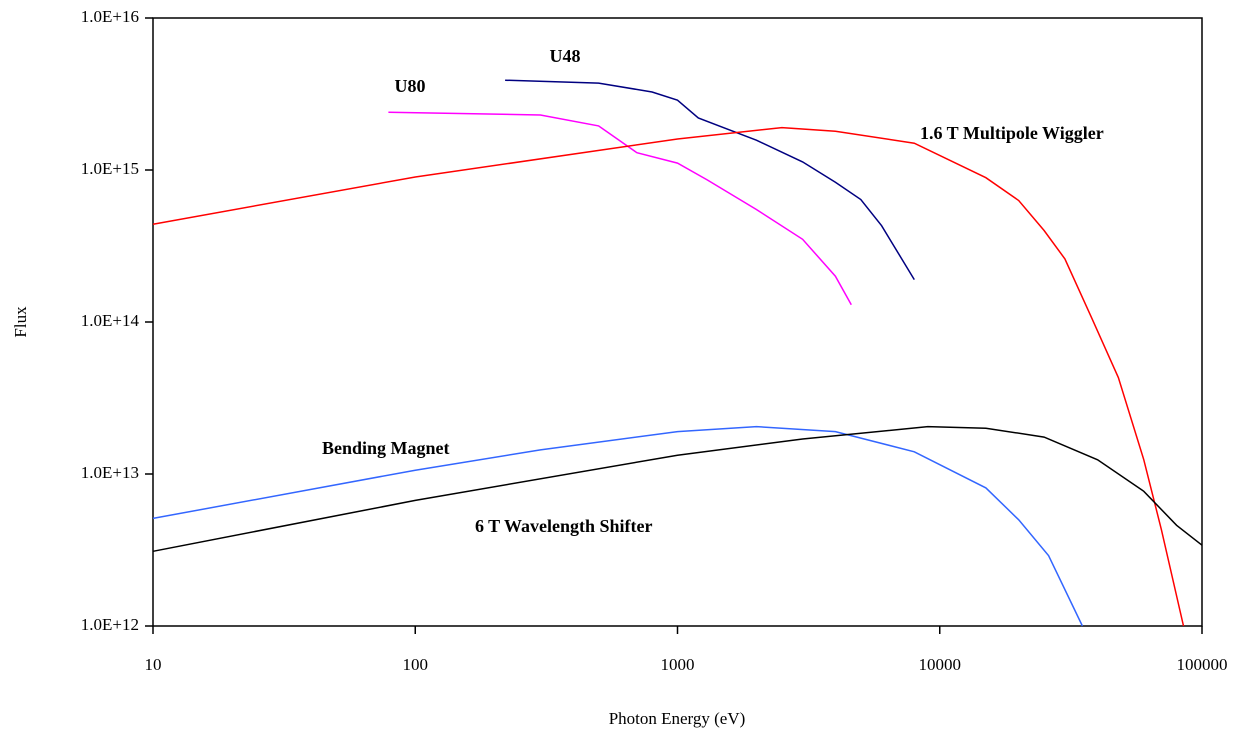 Image resolution: width=1253 pixels, height=732 pixels. I want to click on series-label: 1.6 T Multipole Wiggler, so click(1012, 133).